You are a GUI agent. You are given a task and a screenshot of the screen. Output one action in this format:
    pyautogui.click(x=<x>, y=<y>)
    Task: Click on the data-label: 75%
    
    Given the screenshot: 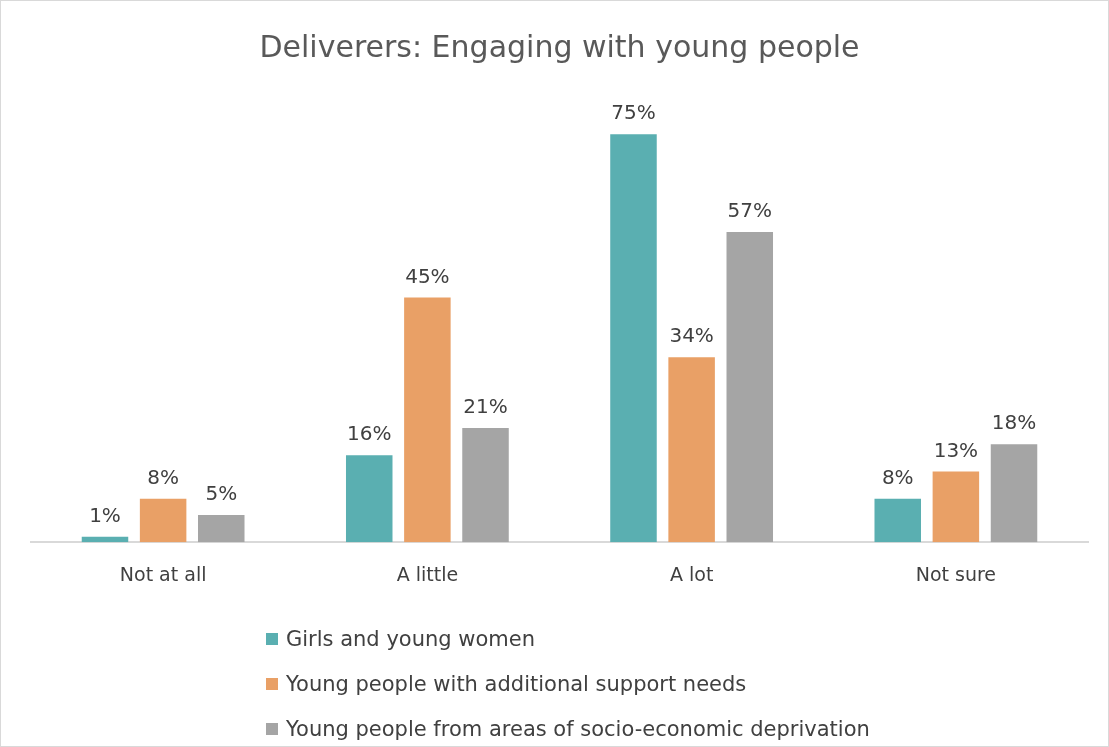 What is the action you would take?
    pyautogui.click(x=633, y=112)
    